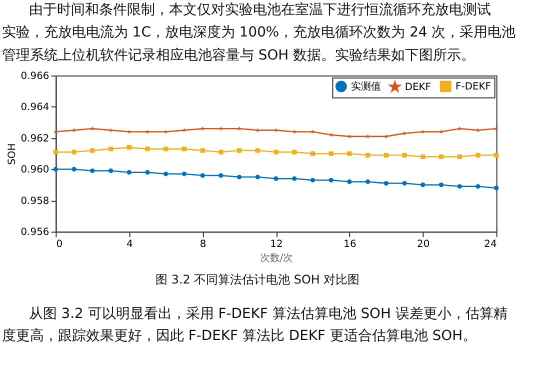 This screenshot has height=390, width=558. Describe the element at coordinates (203, 244) in the screenshot. I see `x-tick-label: 8` at that location.